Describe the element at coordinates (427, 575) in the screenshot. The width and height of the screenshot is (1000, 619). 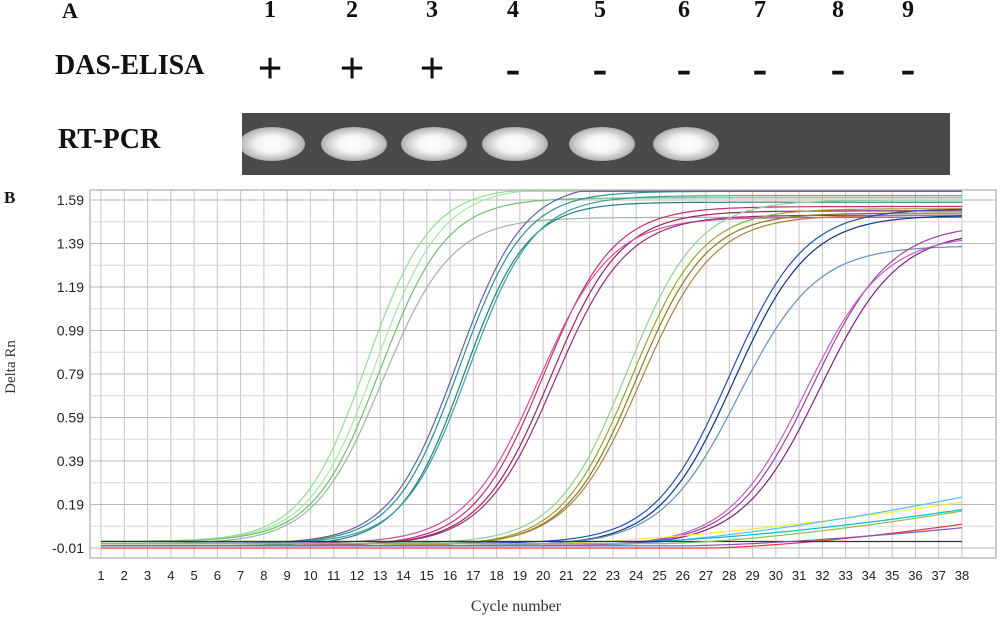
I see `x-tick-label: 15` at that location.